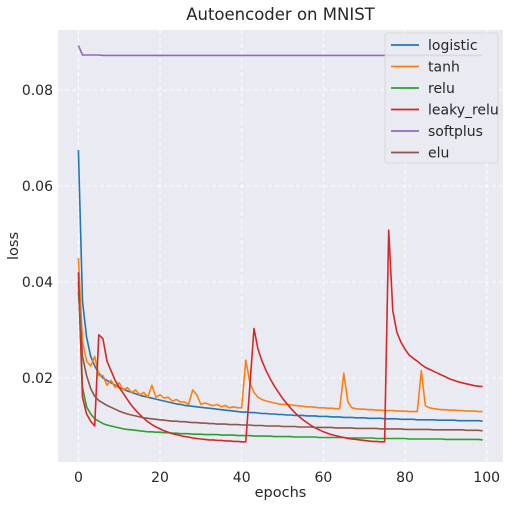 This screenshot has width=516, height=510. Describe the element at coordinates (14, 246) in the screenshot. I see `y-axis-label: loss` at that location.